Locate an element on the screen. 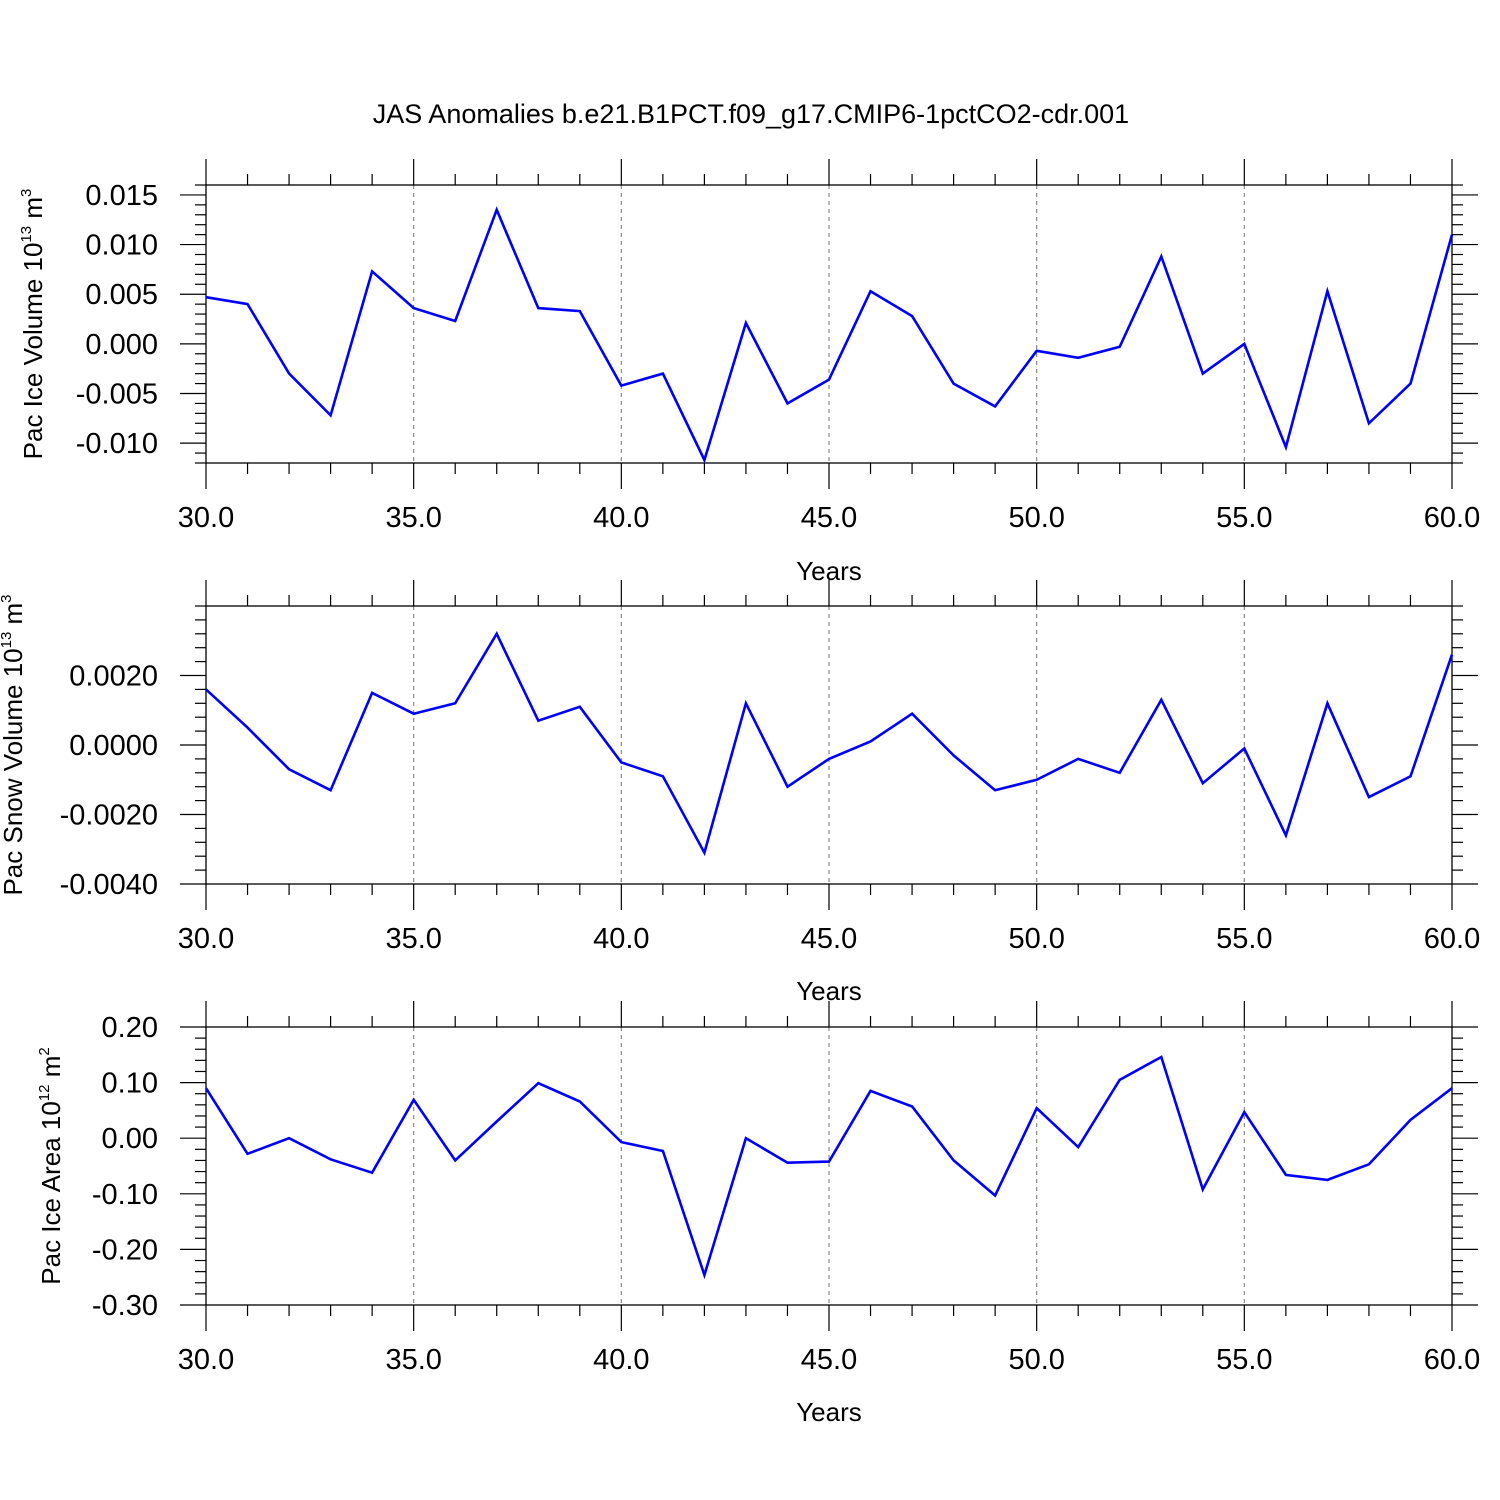 This screenshot has width=1500, height=1500. y-axis-label: Pac Snow Volume 1013 m3 is located at coordinates (14, 744).